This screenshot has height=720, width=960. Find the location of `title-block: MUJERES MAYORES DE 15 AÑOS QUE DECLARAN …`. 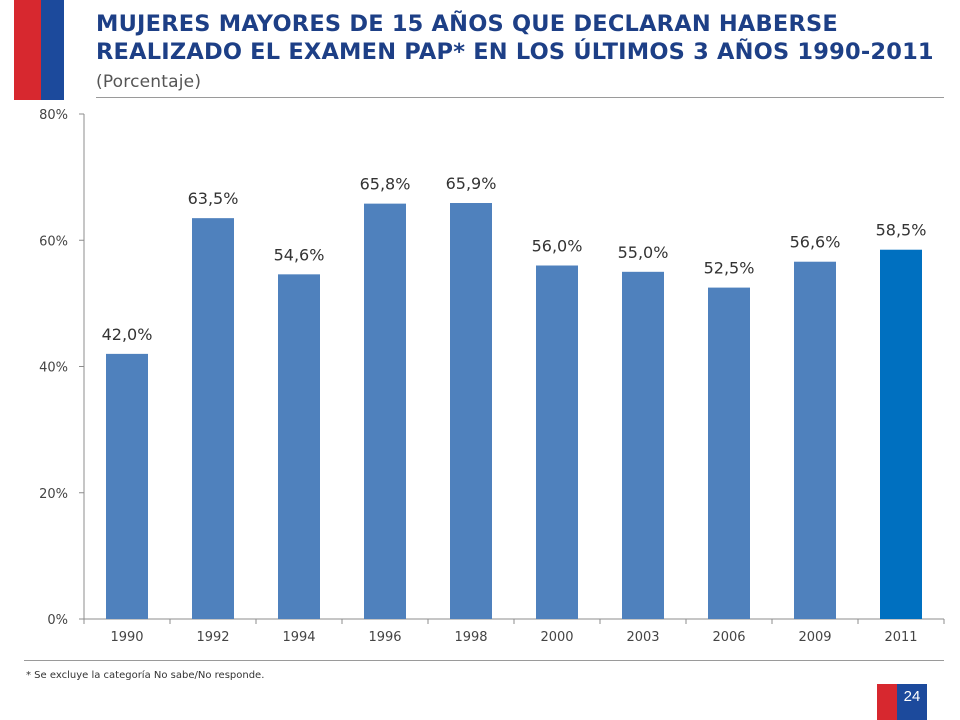

title-block: MUJERES MAYORES DE 15 AÑOS QUE DECLARAN … is located at coordinates (516, 53).